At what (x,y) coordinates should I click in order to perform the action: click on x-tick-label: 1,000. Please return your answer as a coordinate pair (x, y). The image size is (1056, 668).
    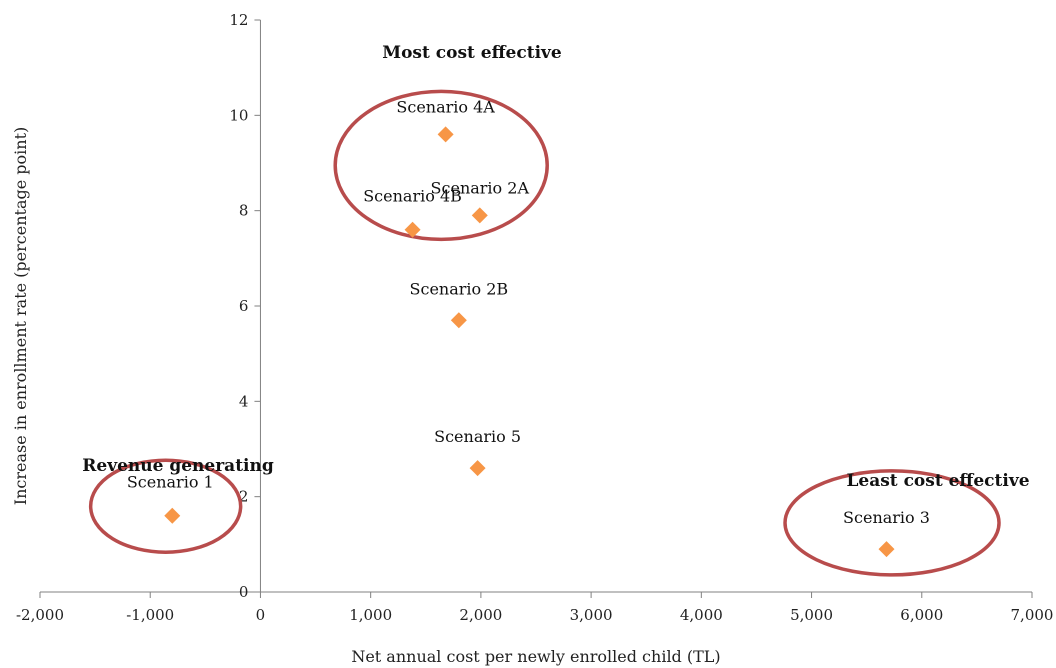
    Looking at the image, I should click on (370, 615).